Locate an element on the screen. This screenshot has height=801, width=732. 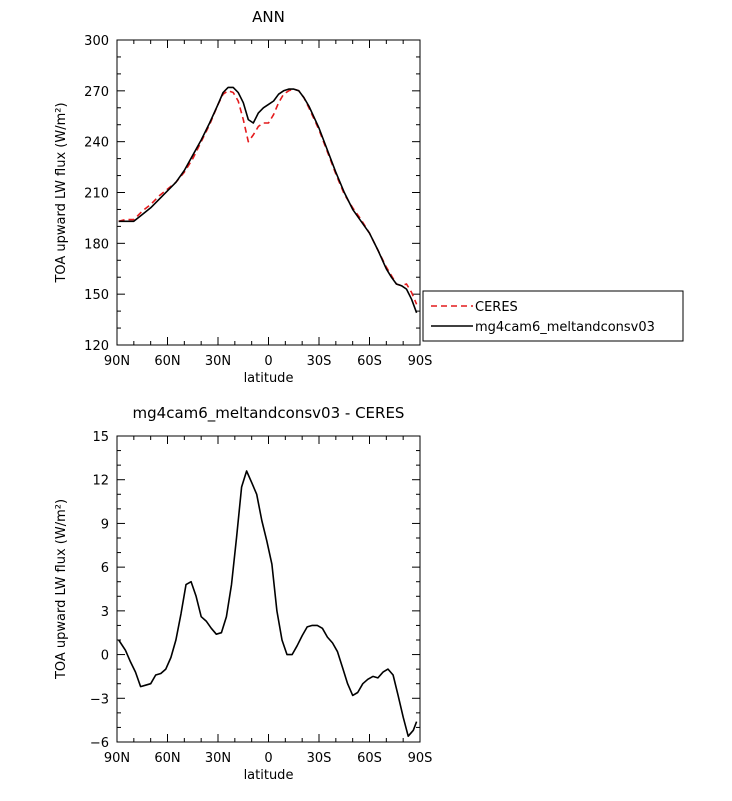
panel1-y-tick-label: 210 is located at coordinates (96, 194).